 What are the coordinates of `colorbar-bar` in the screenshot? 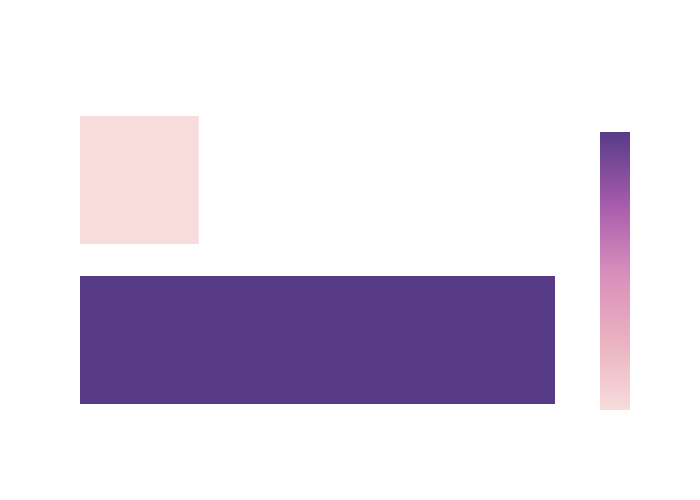 It's located at (615, 271).